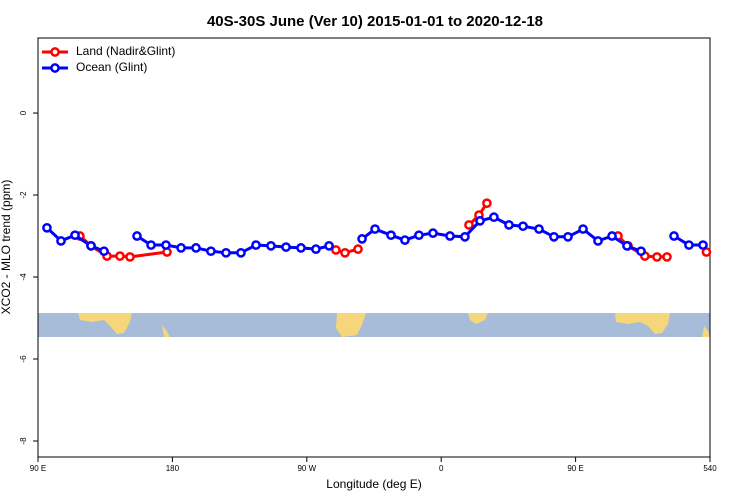 Image resolution: width=750 pixels, height=500 pixels. I want to click on legend-label: Land (Nadir&Glint), so click(125, 51).